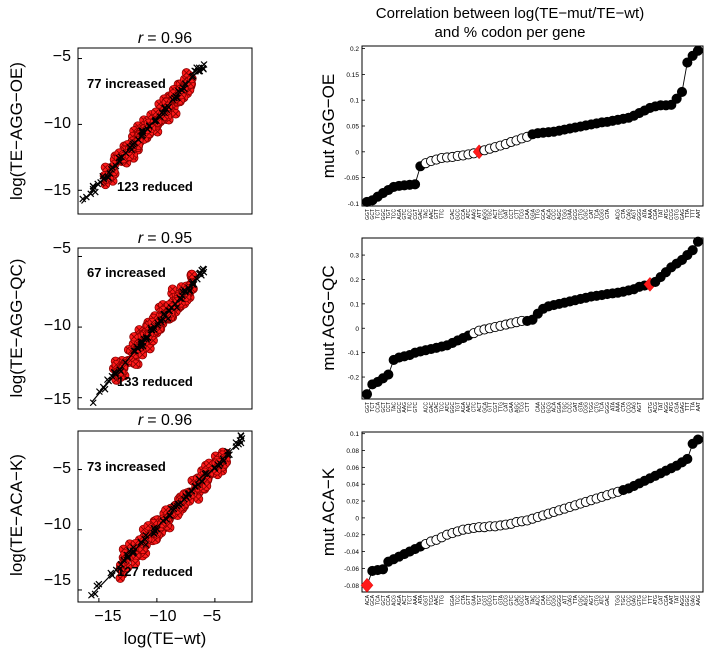  What do you see at coordinates (379, 599) in the screenshot?
I see `codon-label: TCA` at bounding box center [379, 599].